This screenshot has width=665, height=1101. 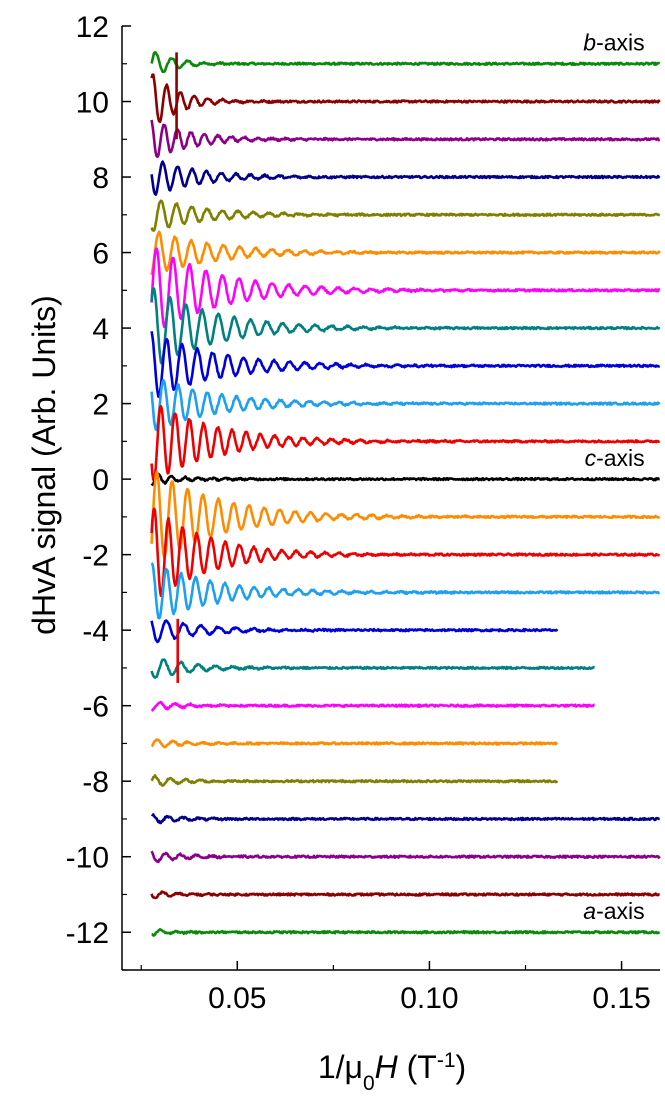 What do you see at coordinates (613, 911) in the screenshot?
I see `annotation-a-axis: a-axis` at bounding box center [613, 911].